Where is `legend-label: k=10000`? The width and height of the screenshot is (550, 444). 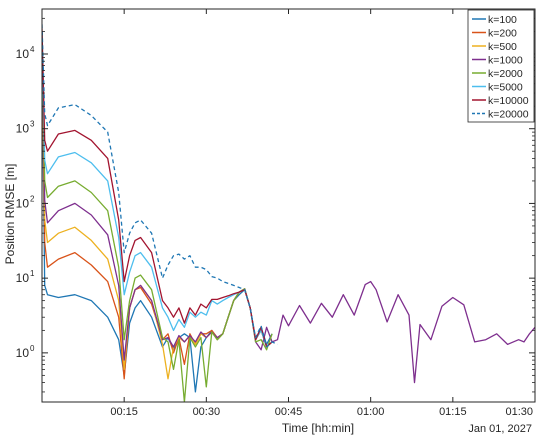
legend-label: k=10000 is located at coordinates (508, 101).